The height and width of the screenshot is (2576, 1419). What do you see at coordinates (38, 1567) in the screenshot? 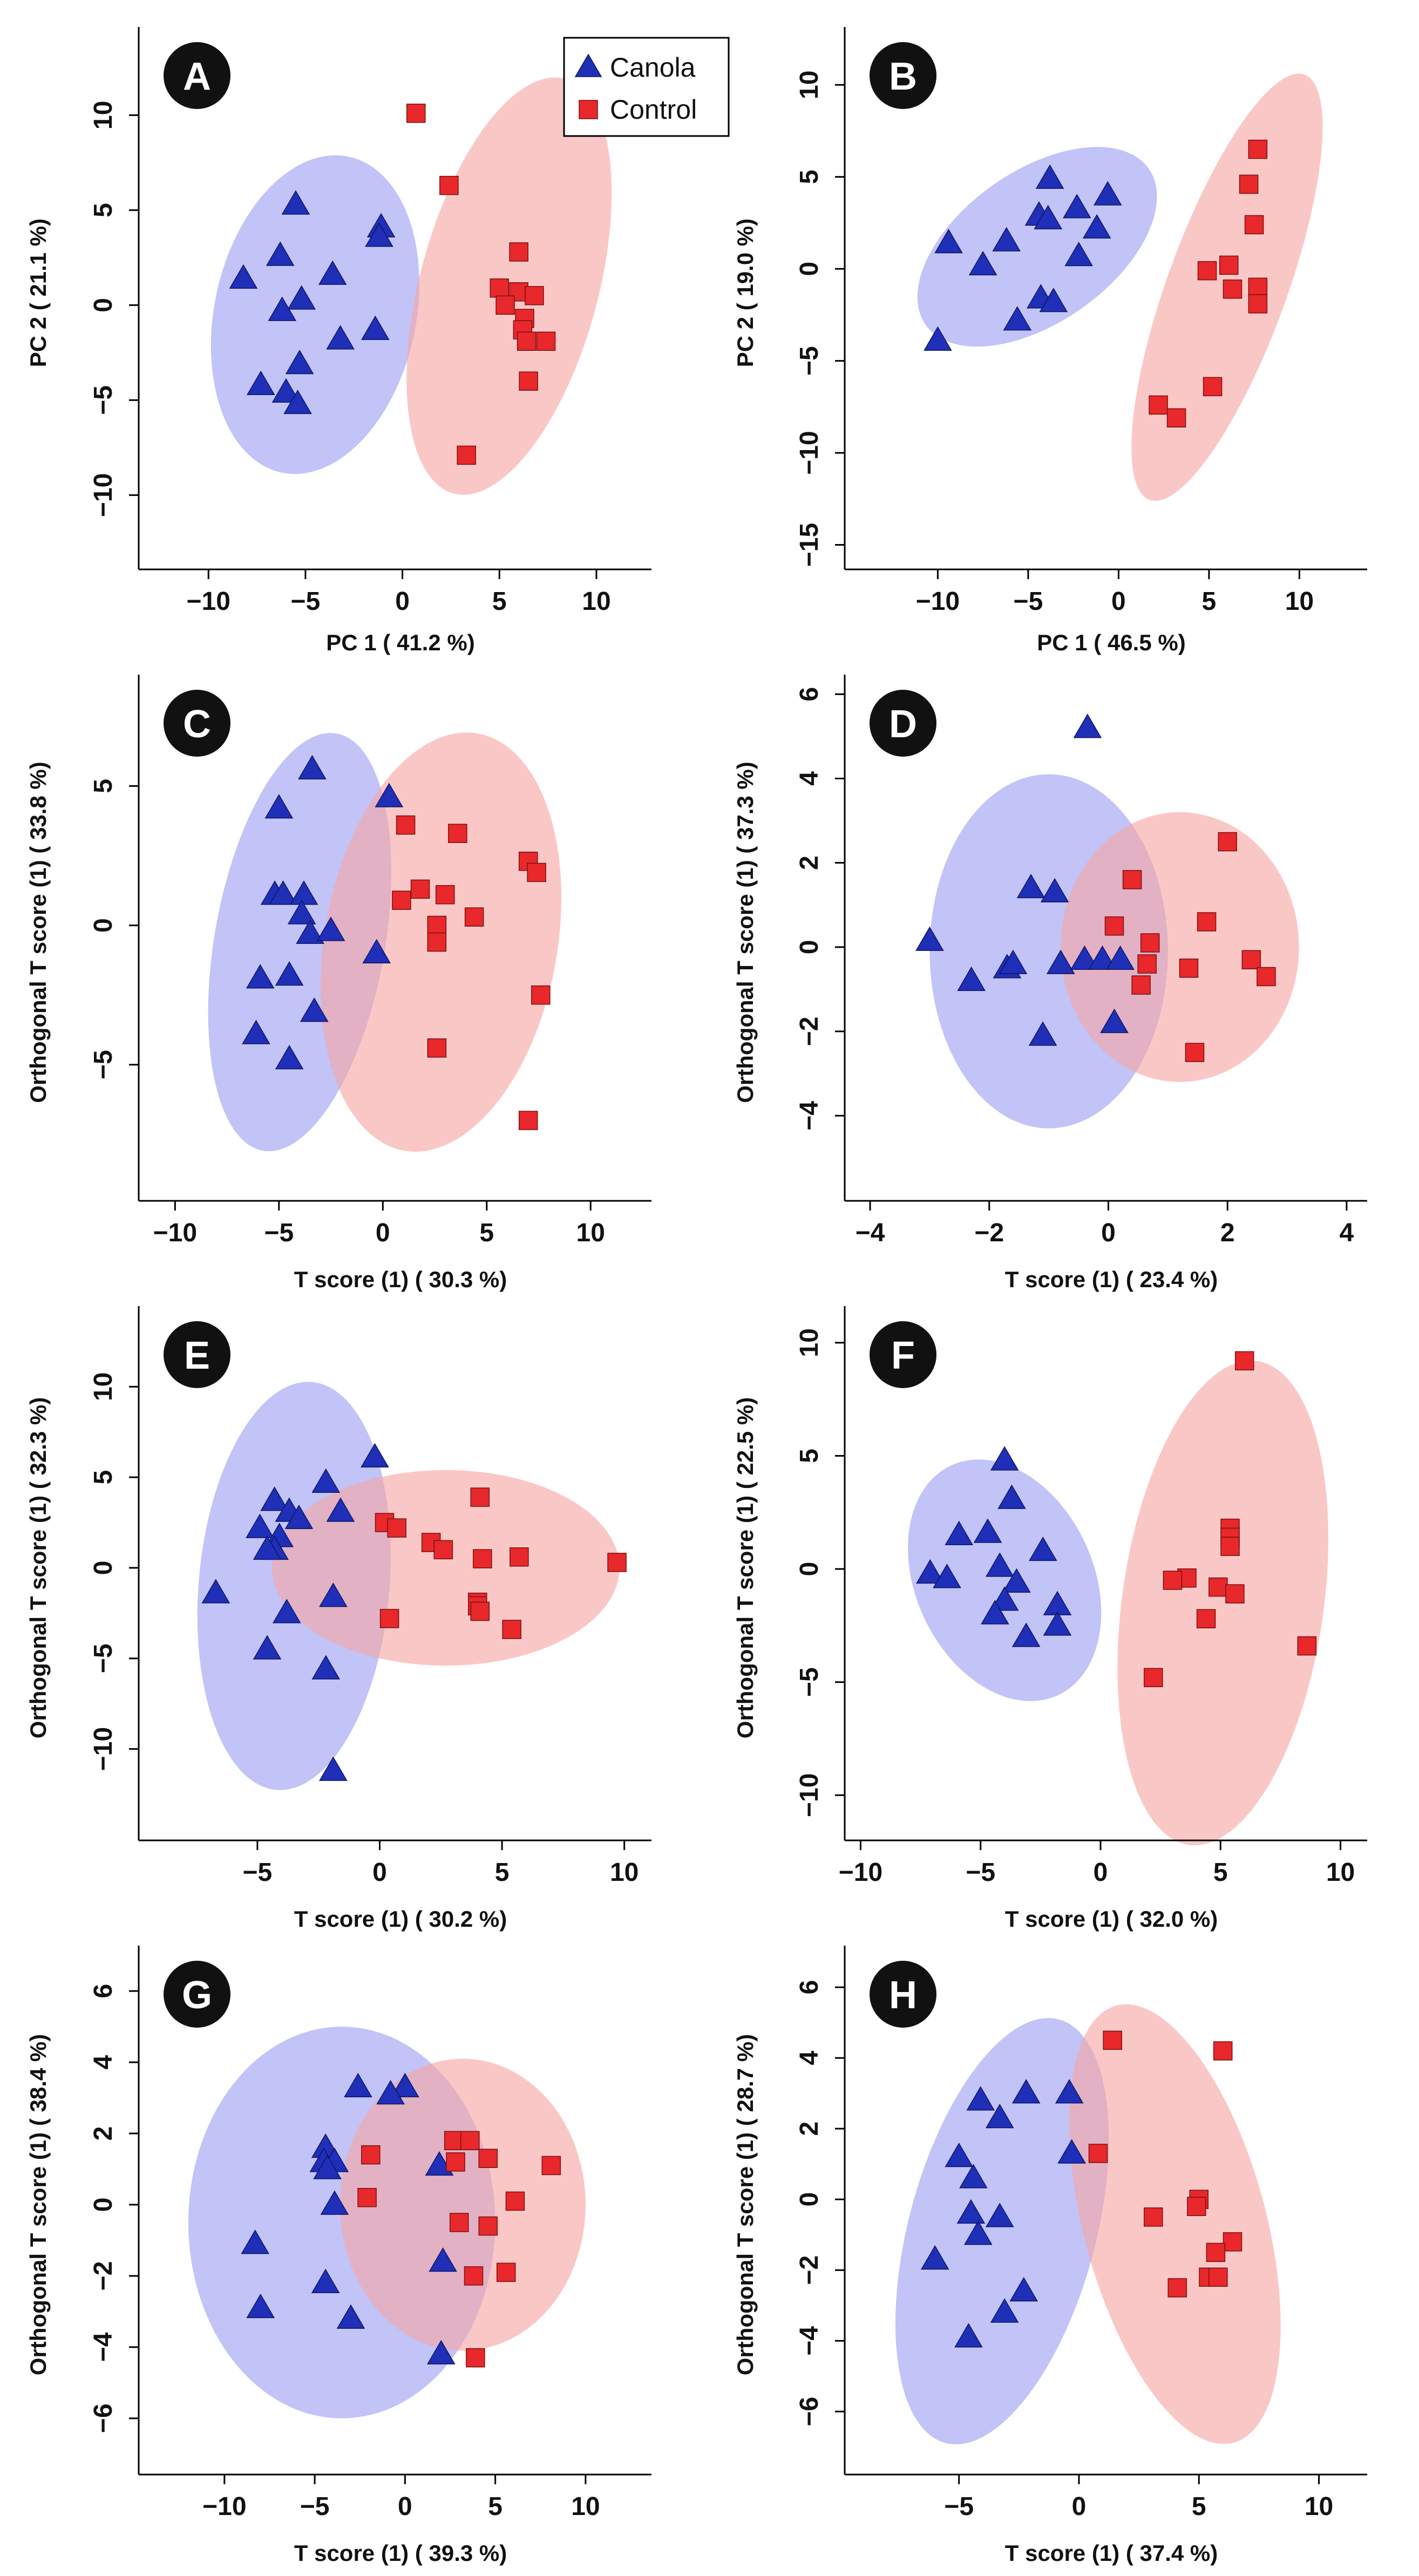
I see `y-axis-label: Orthogonal T score (1) ( 32.3 %)` at bounding box center [38, 1567].